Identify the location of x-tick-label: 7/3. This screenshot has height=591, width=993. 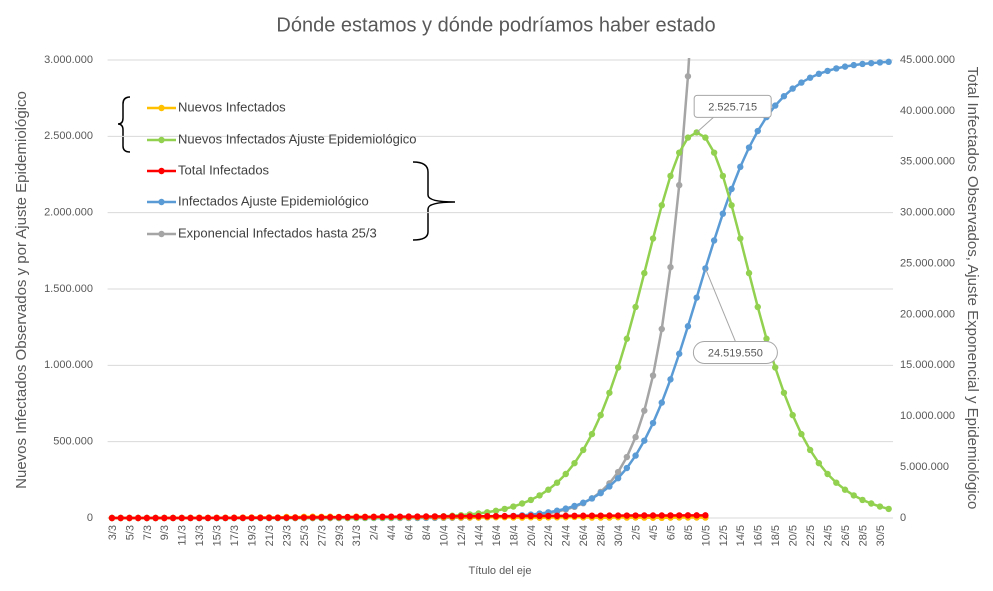
(148, 532).